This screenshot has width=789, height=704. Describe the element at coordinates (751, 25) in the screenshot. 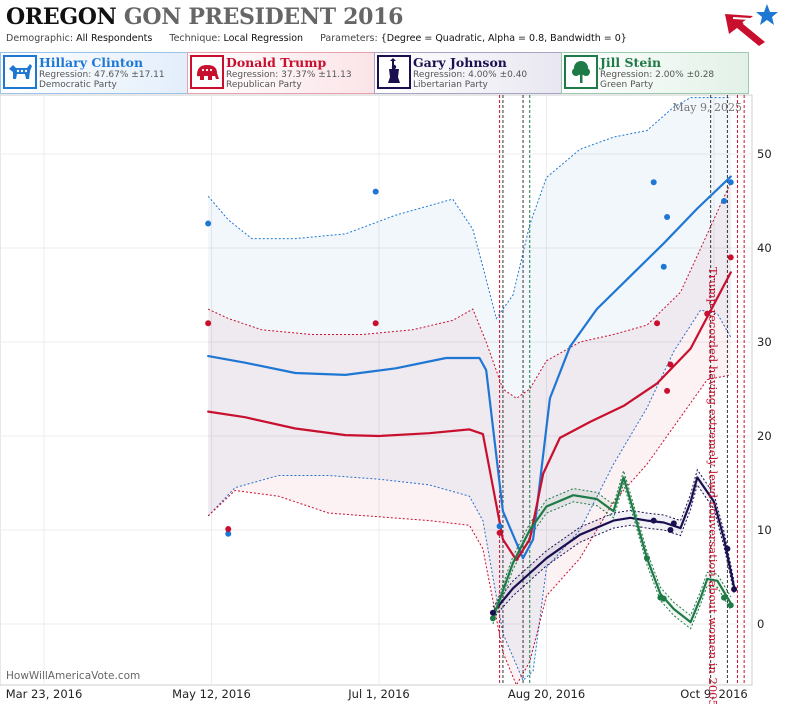

I see `site-logo-icon` at that location.